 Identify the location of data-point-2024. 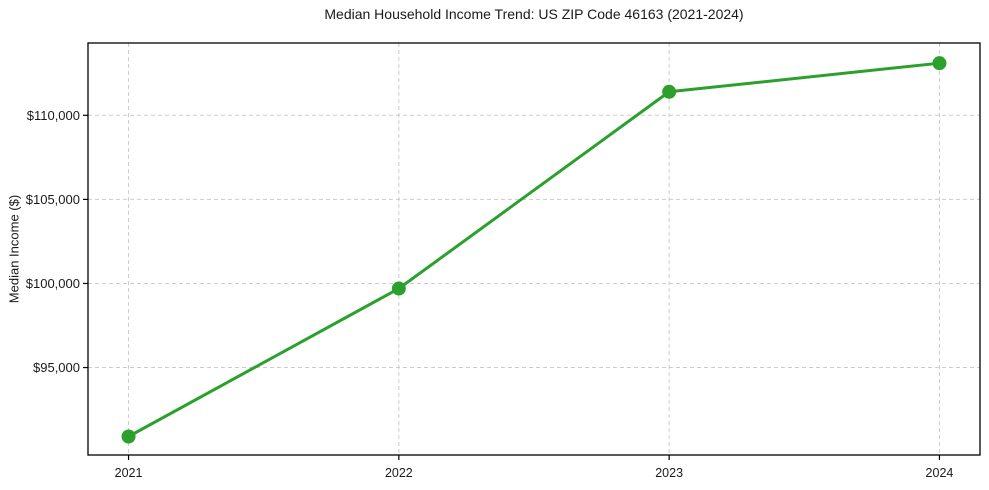
(939, 63).